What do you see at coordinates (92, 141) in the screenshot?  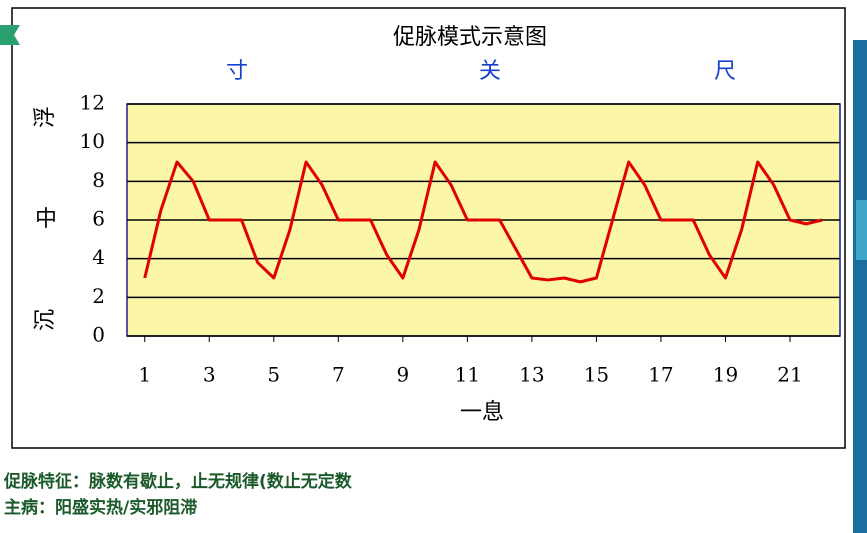 I see `y-tick-label: 10` at bounding box center [92, 141].